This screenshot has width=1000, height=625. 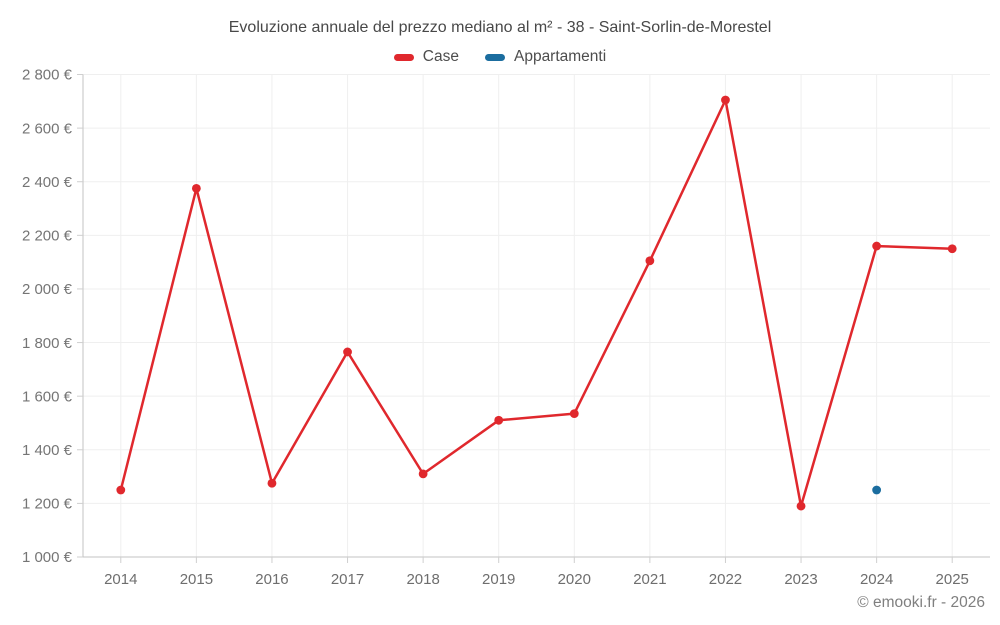 I want to click on x-tick-label: 2014, so click(x=120, y=579).